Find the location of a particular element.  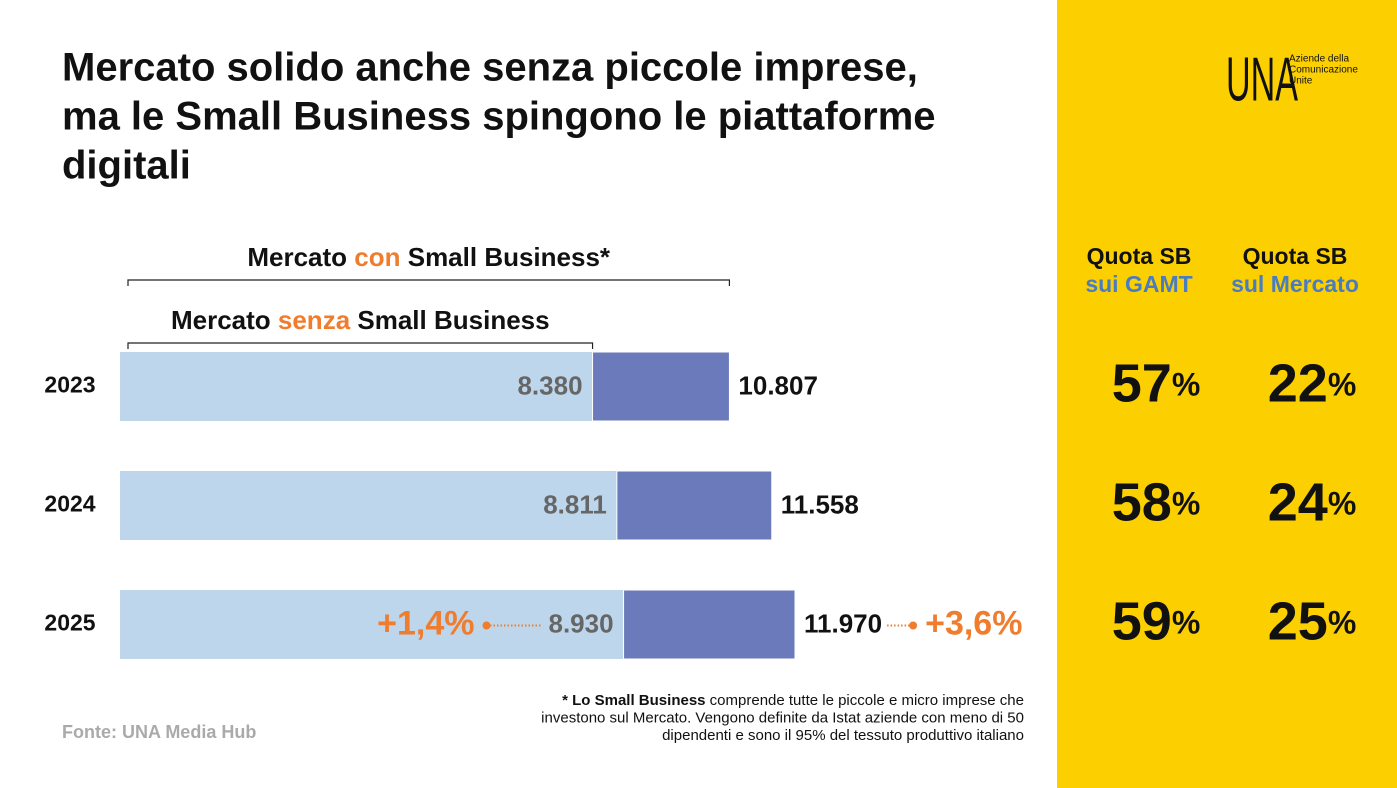

bracket-label-part: con is located at coordinates (377, 257).